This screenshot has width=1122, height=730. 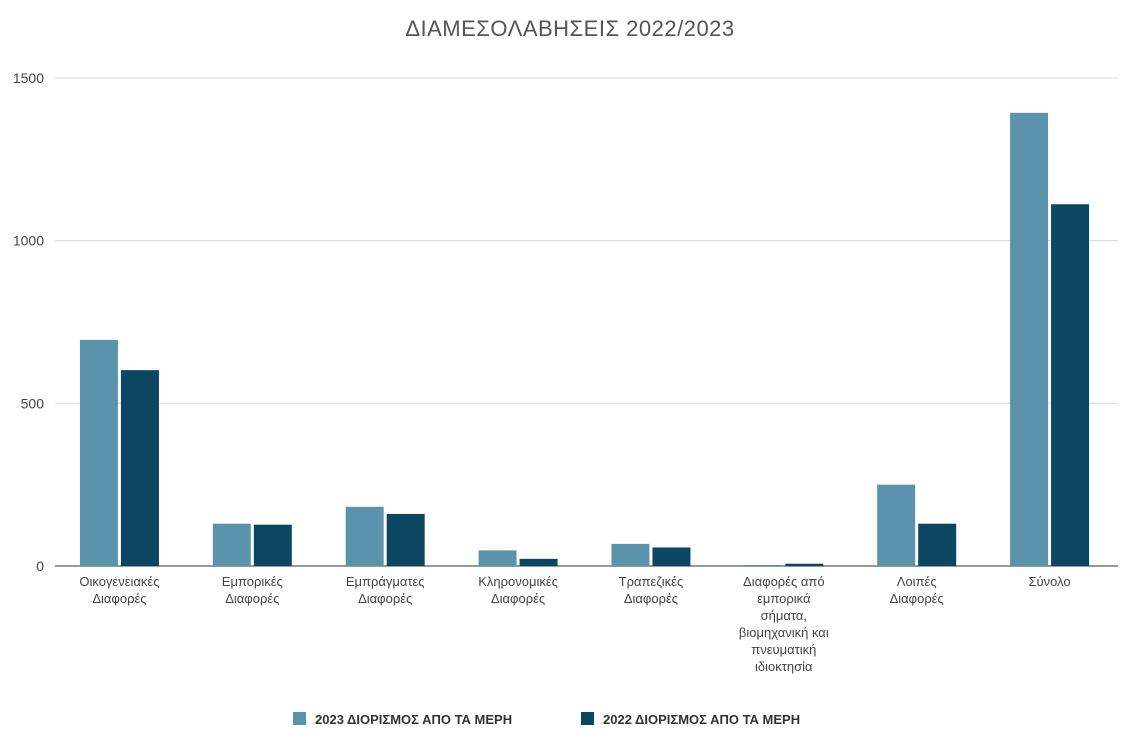 I want to click on x-tick-label: Εμπράγματες Διαφορές, so click(x=385, y=590).